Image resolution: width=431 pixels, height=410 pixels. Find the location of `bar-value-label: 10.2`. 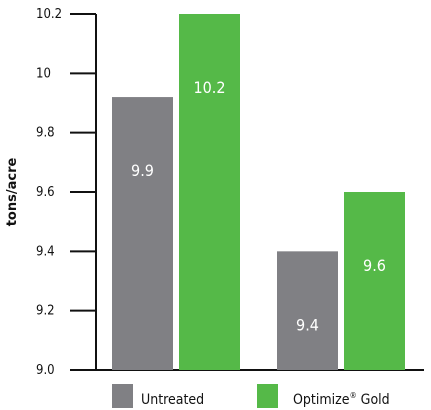

bar-value-label: 10.2 is located at coordinates (209, 87).